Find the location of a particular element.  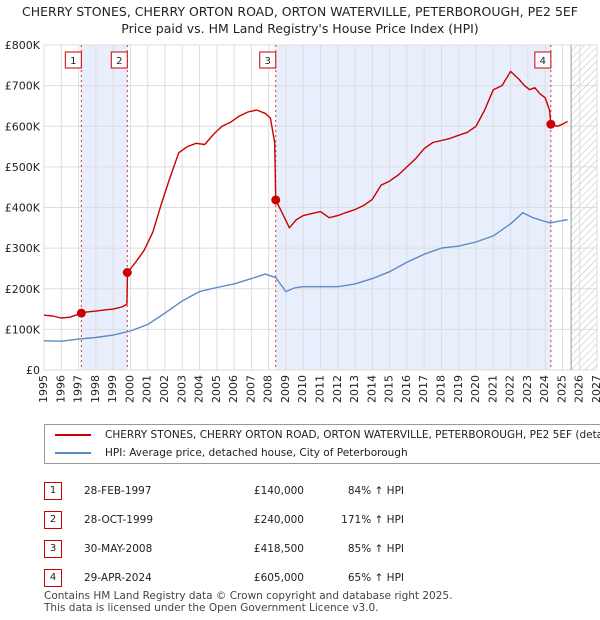

x-tick-label-2024: 2024 is located at coordinates (544, 389).